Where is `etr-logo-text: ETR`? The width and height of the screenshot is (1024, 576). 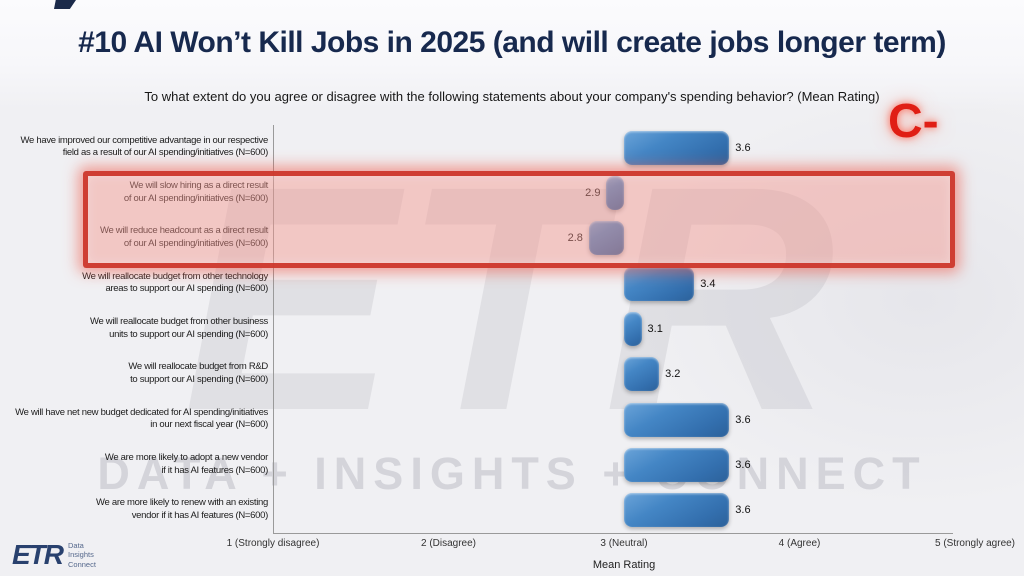 etr-logo-text: ETR is located at coordinates (38, 554).